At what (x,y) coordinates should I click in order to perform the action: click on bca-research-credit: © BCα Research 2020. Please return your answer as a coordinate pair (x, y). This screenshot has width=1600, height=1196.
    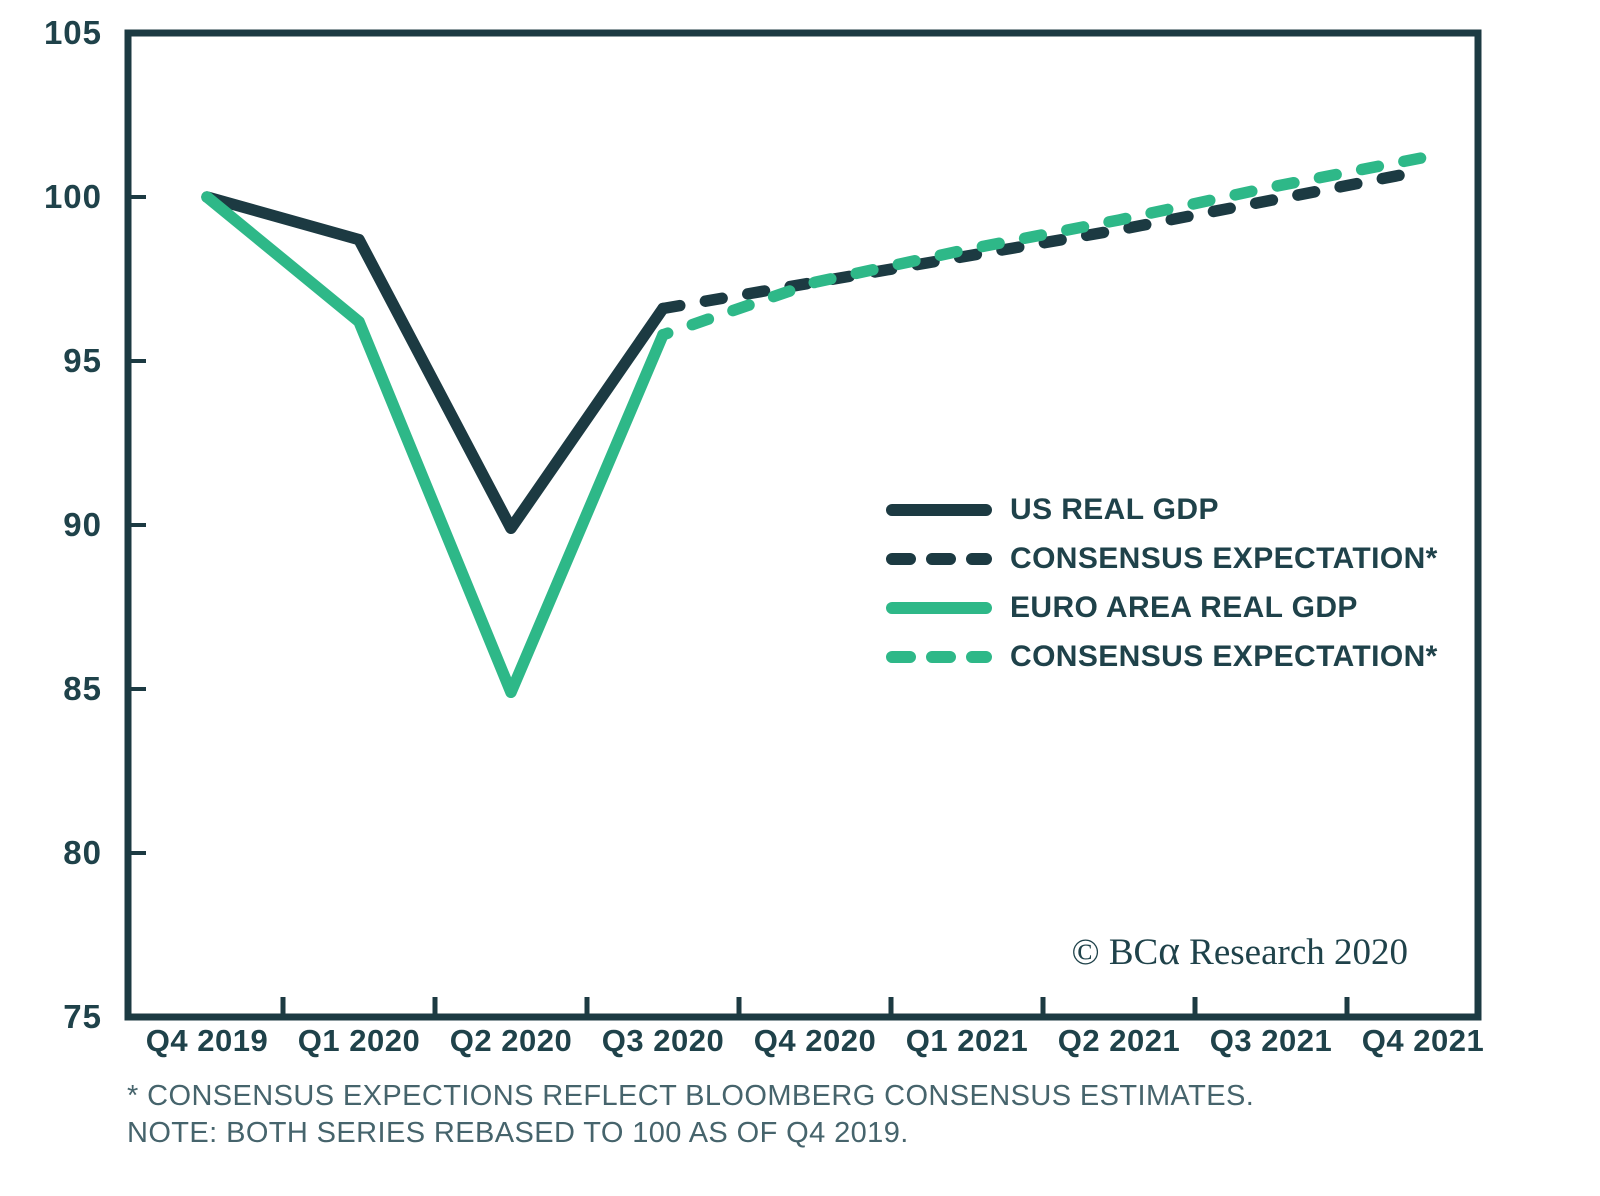
    Looking at the image, I should click on (1239, 950).